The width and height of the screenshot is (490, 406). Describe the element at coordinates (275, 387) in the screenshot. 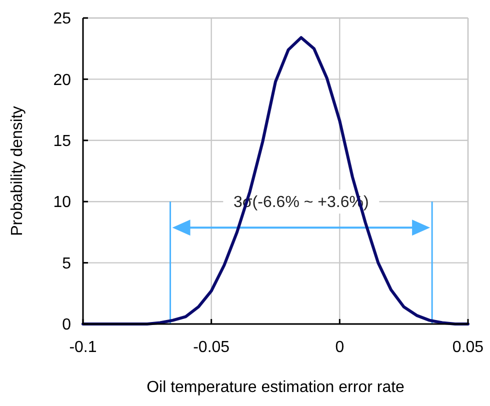

I see `x-axis-title: Oil temperature estimation error rate` at that location.